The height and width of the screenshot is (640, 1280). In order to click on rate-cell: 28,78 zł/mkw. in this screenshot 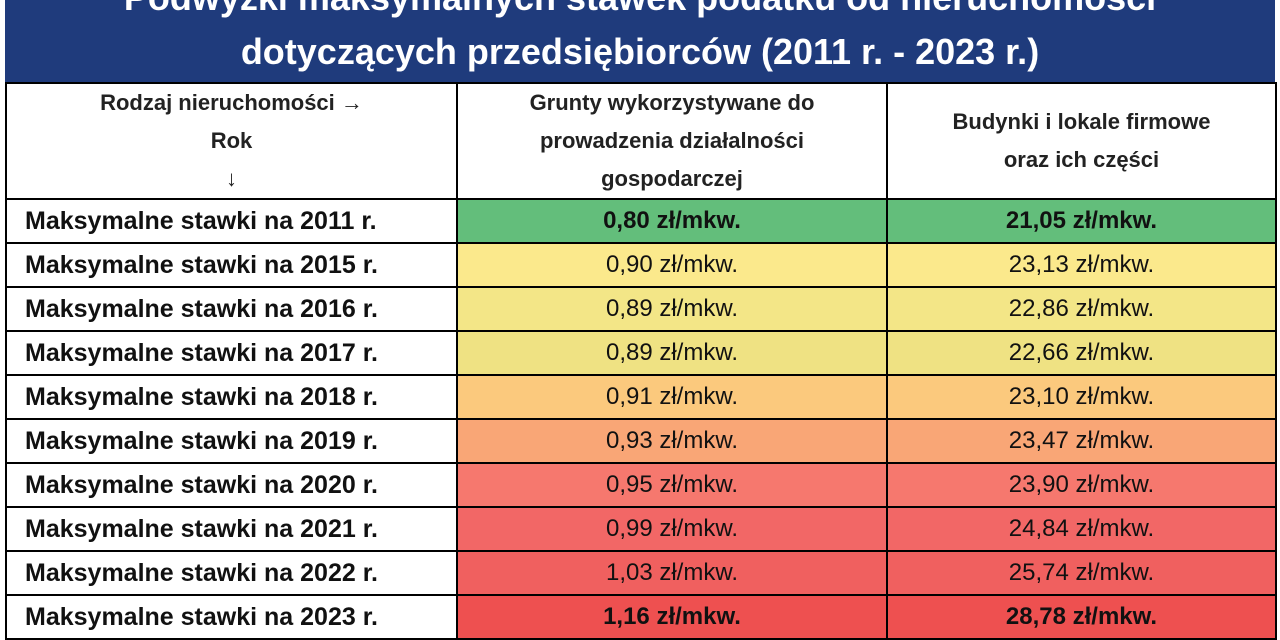, I will do `click(1081, 617)`.